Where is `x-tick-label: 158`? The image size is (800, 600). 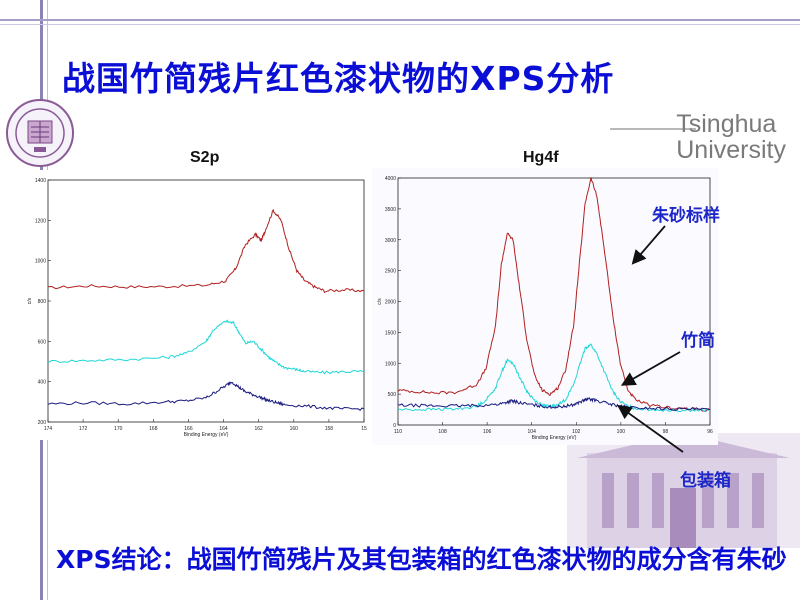 x-tick-label: 158 is located at coordinates (329, 429).